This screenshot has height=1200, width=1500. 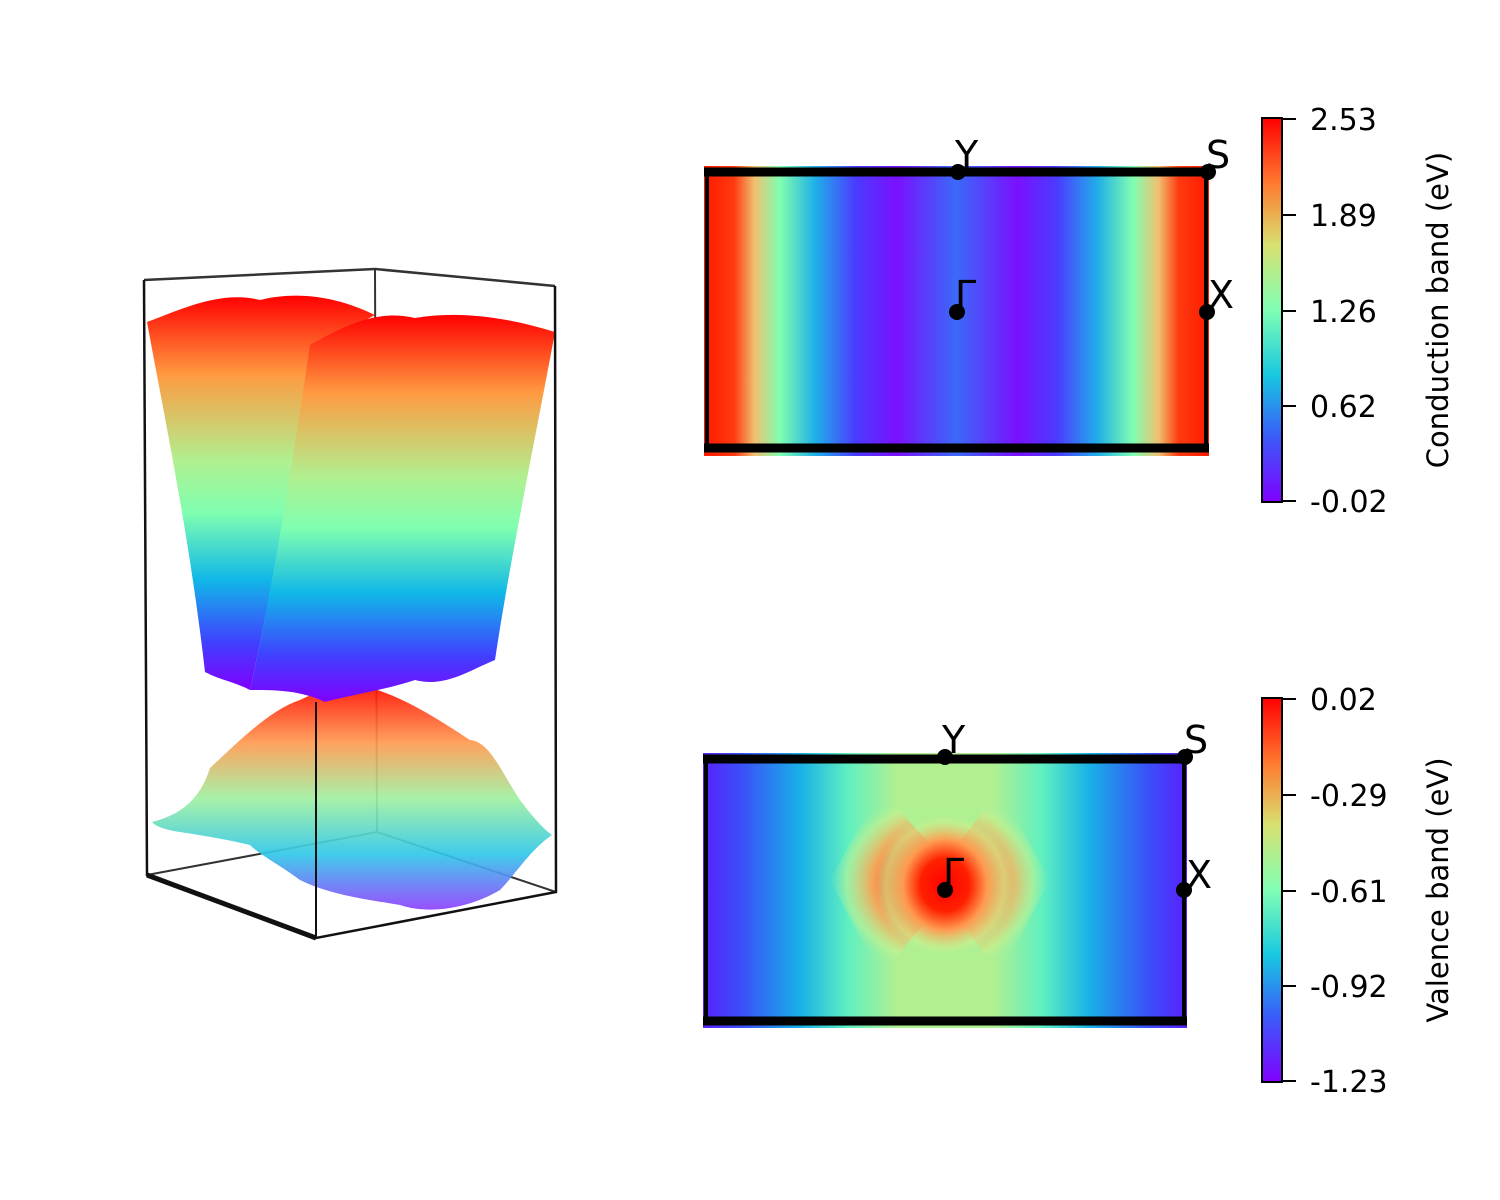 I want to click on valence-point-gamma, so click(x=945, y=890).